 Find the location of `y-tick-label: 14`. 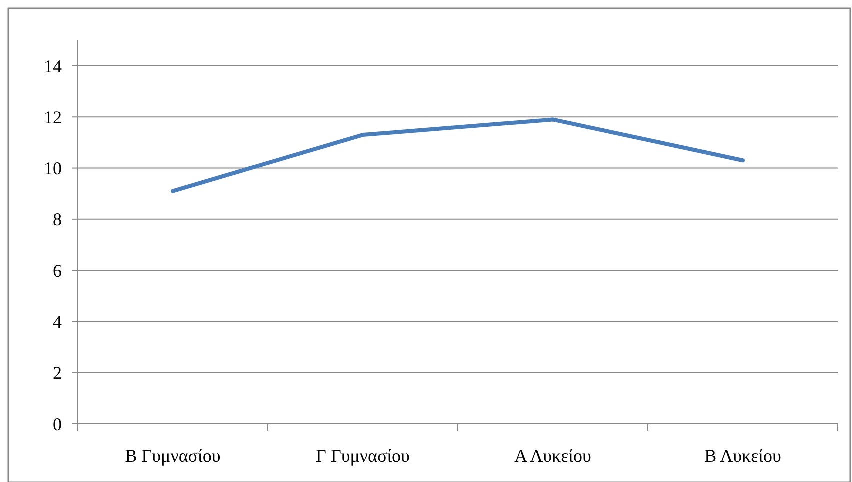

y-tick-label: 14 is located at coordinates (53, 66).